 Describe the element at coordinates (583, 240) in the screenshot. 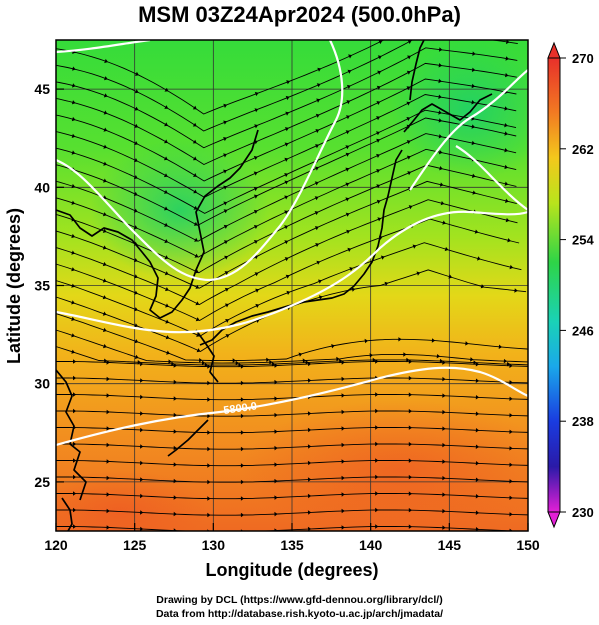

I see `colorbar-tick-label: 254` at that location.